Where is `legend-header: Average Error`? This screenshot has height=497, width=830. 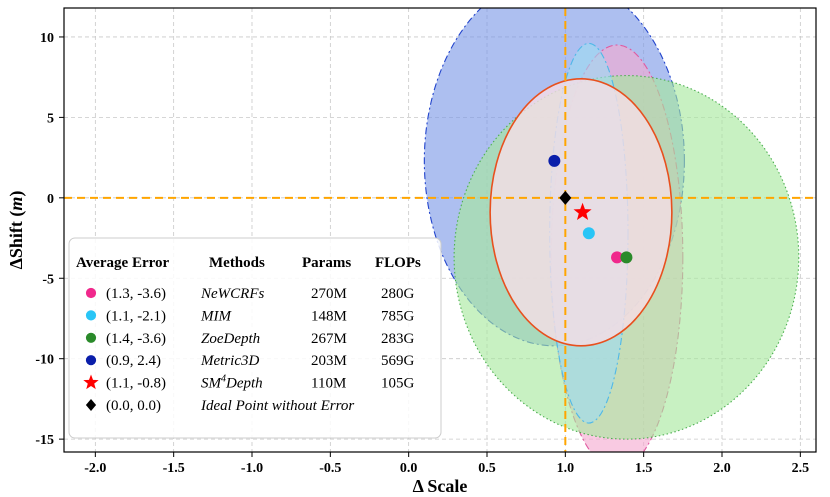 legend-header: Average Error is located at coordinates (122, 263).